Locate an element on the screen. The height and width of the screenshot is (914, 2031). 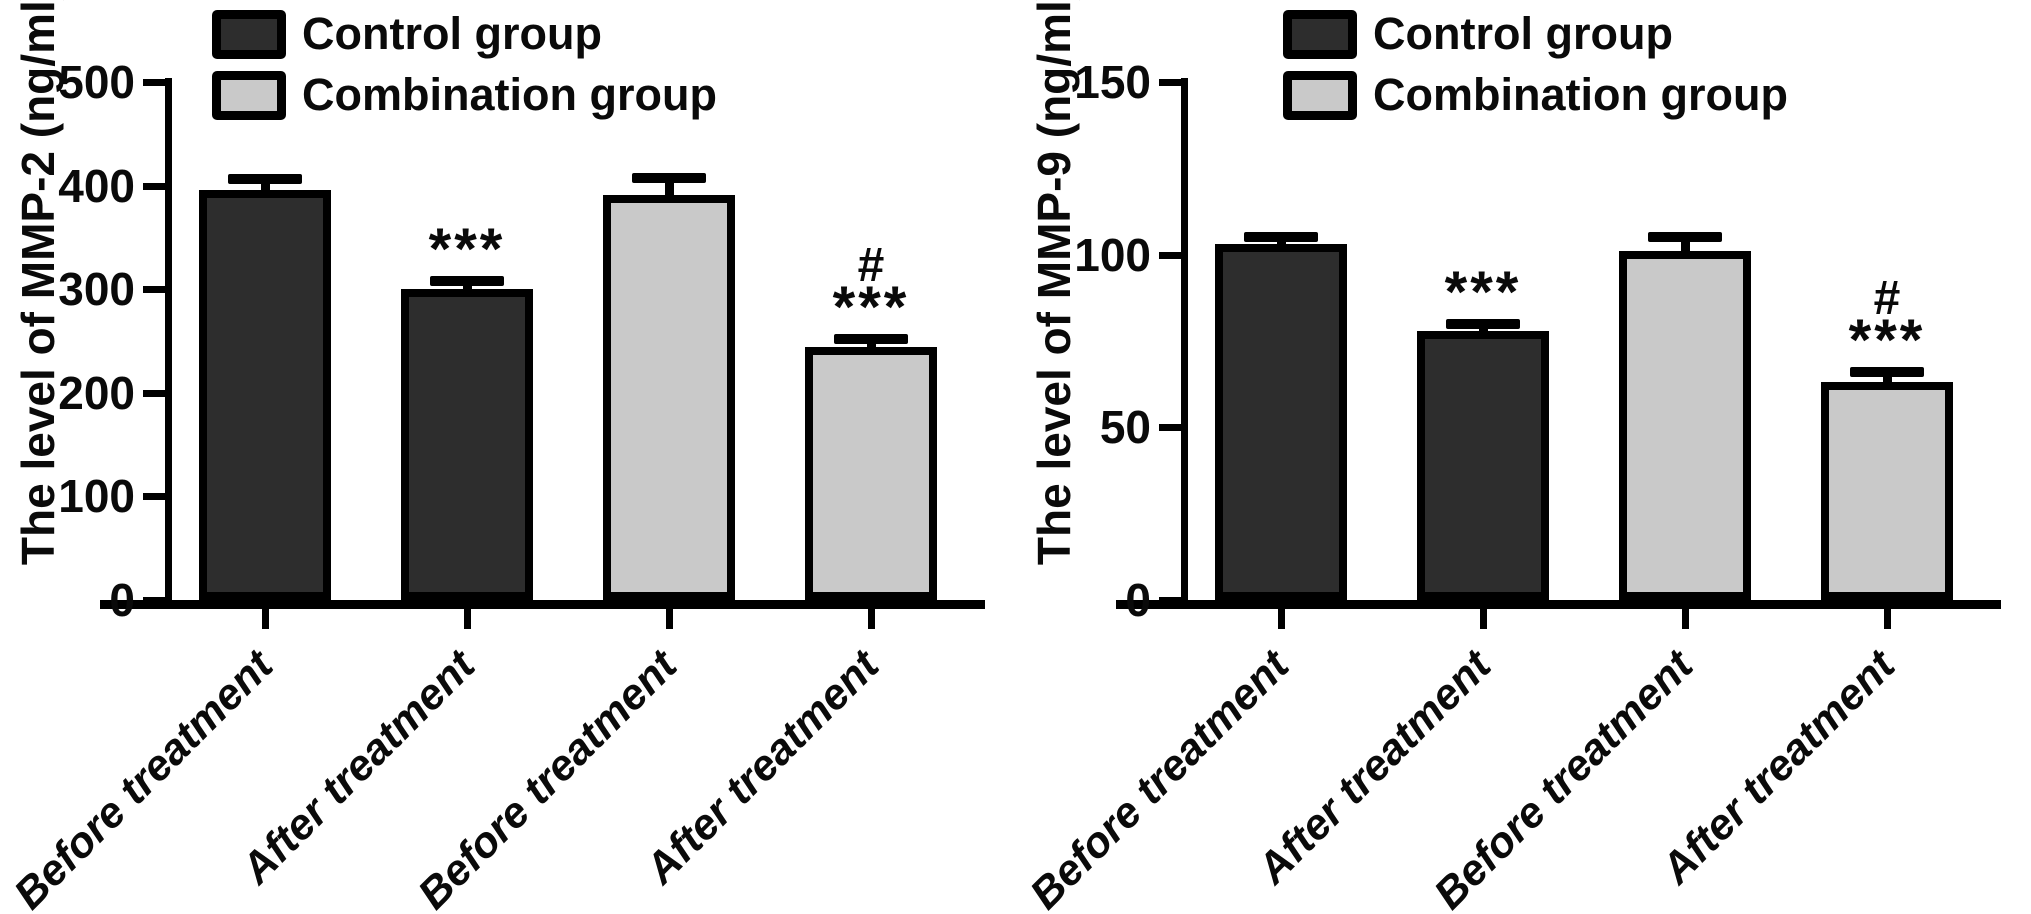
y-tick-label: 400 is located at coordinates (96, 185).